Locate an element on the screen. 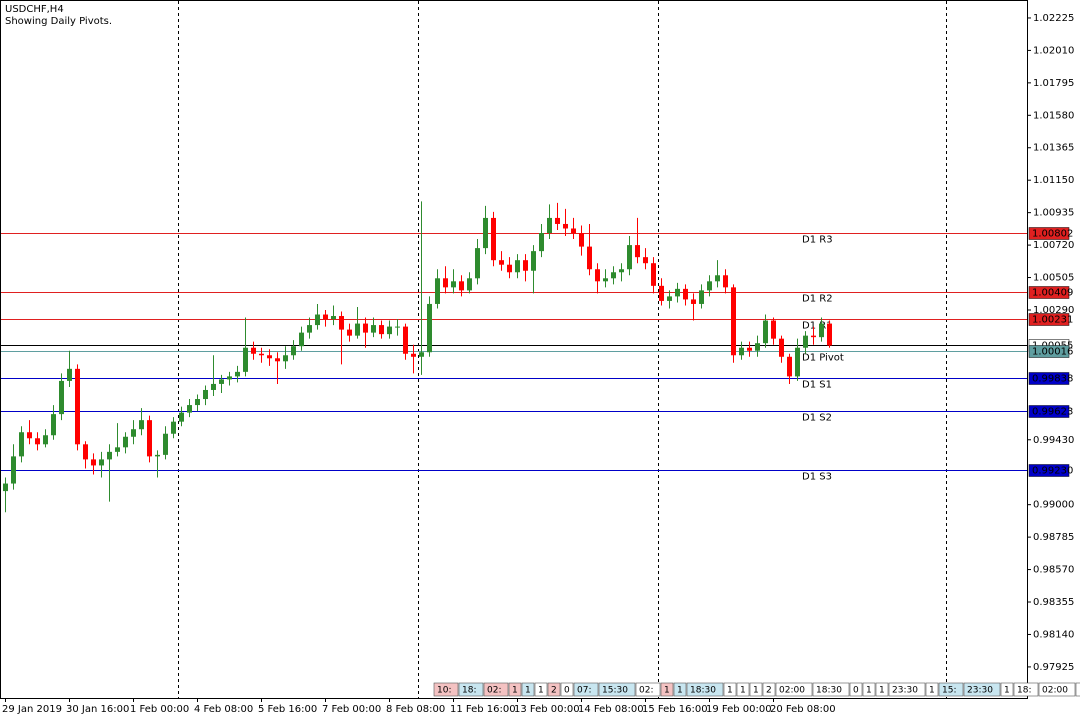 This screenshot has height=720, width=1080. pivot-name: D1 S3 is located at coordinates (817, 477).